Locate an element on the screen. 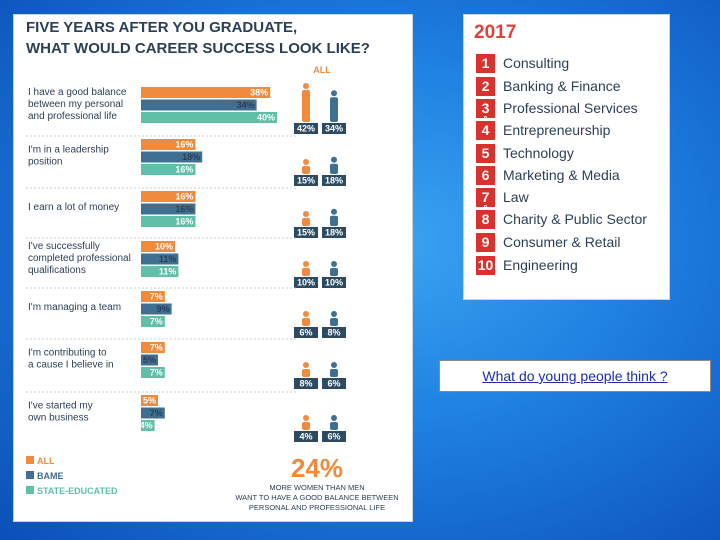  category-label: and professional life is located at coordinates (72, 116).